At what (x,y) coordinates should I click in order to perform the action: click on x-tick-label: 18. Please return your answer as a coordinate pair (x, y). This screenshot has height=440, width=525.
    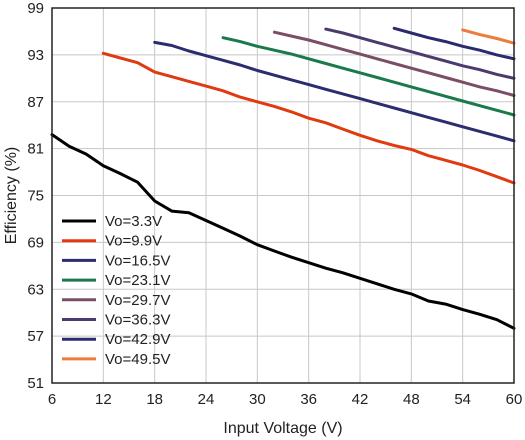
    Looking at the image, I should click on (154, 399).